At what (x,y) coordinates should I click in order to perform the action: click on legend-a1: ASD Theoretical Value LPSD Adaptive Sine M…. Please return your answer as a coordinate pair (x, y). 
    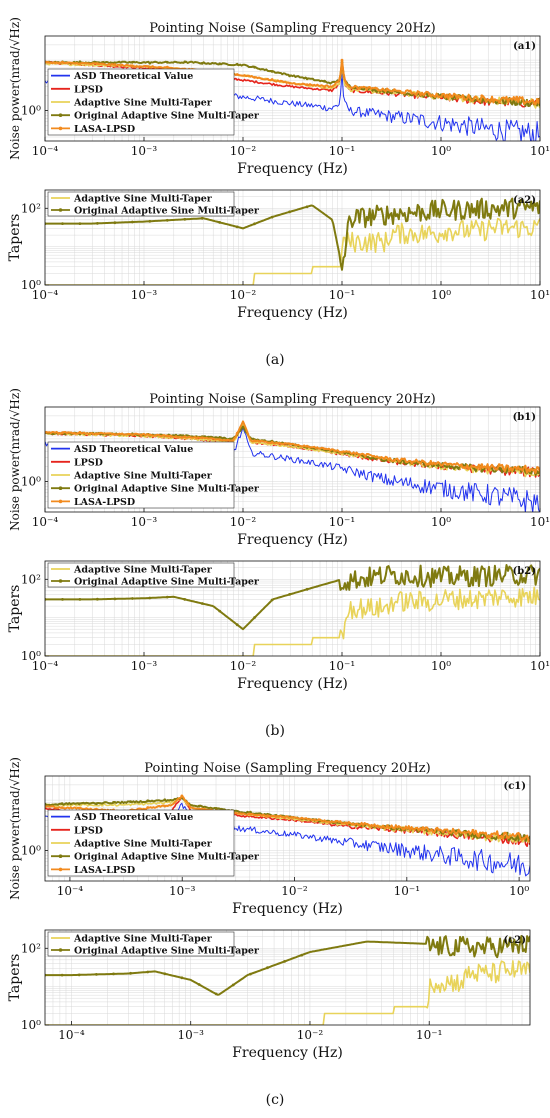
    Looking at the image, I should click on (153, 102).